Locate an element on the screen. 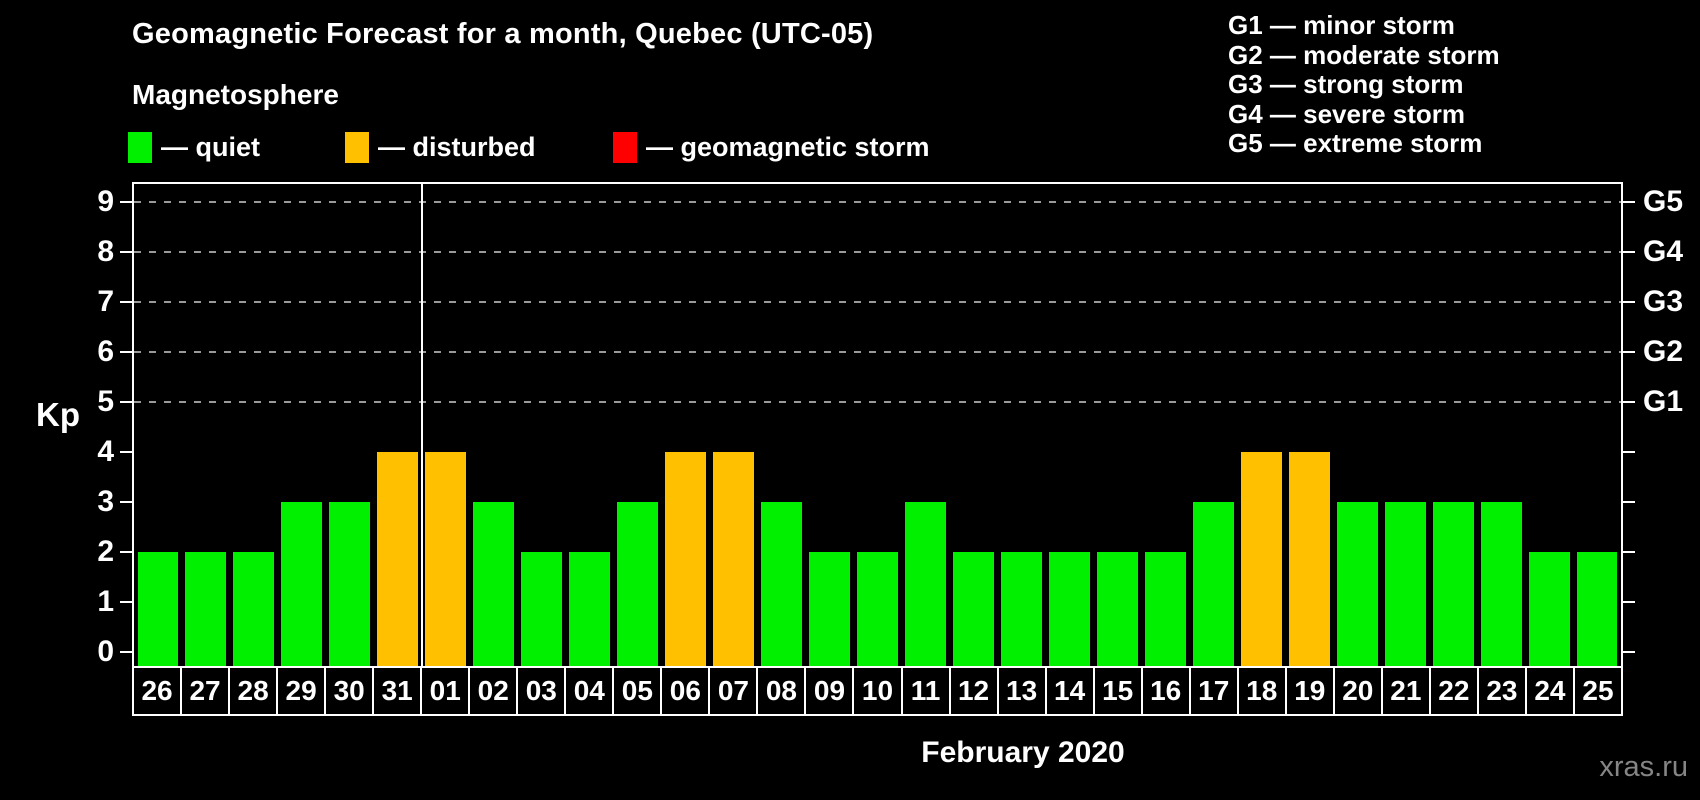 The height and width of the screenshot is (800, 1700). legend-item-disturbed: — disturbed is located at coordinates (440, 147).